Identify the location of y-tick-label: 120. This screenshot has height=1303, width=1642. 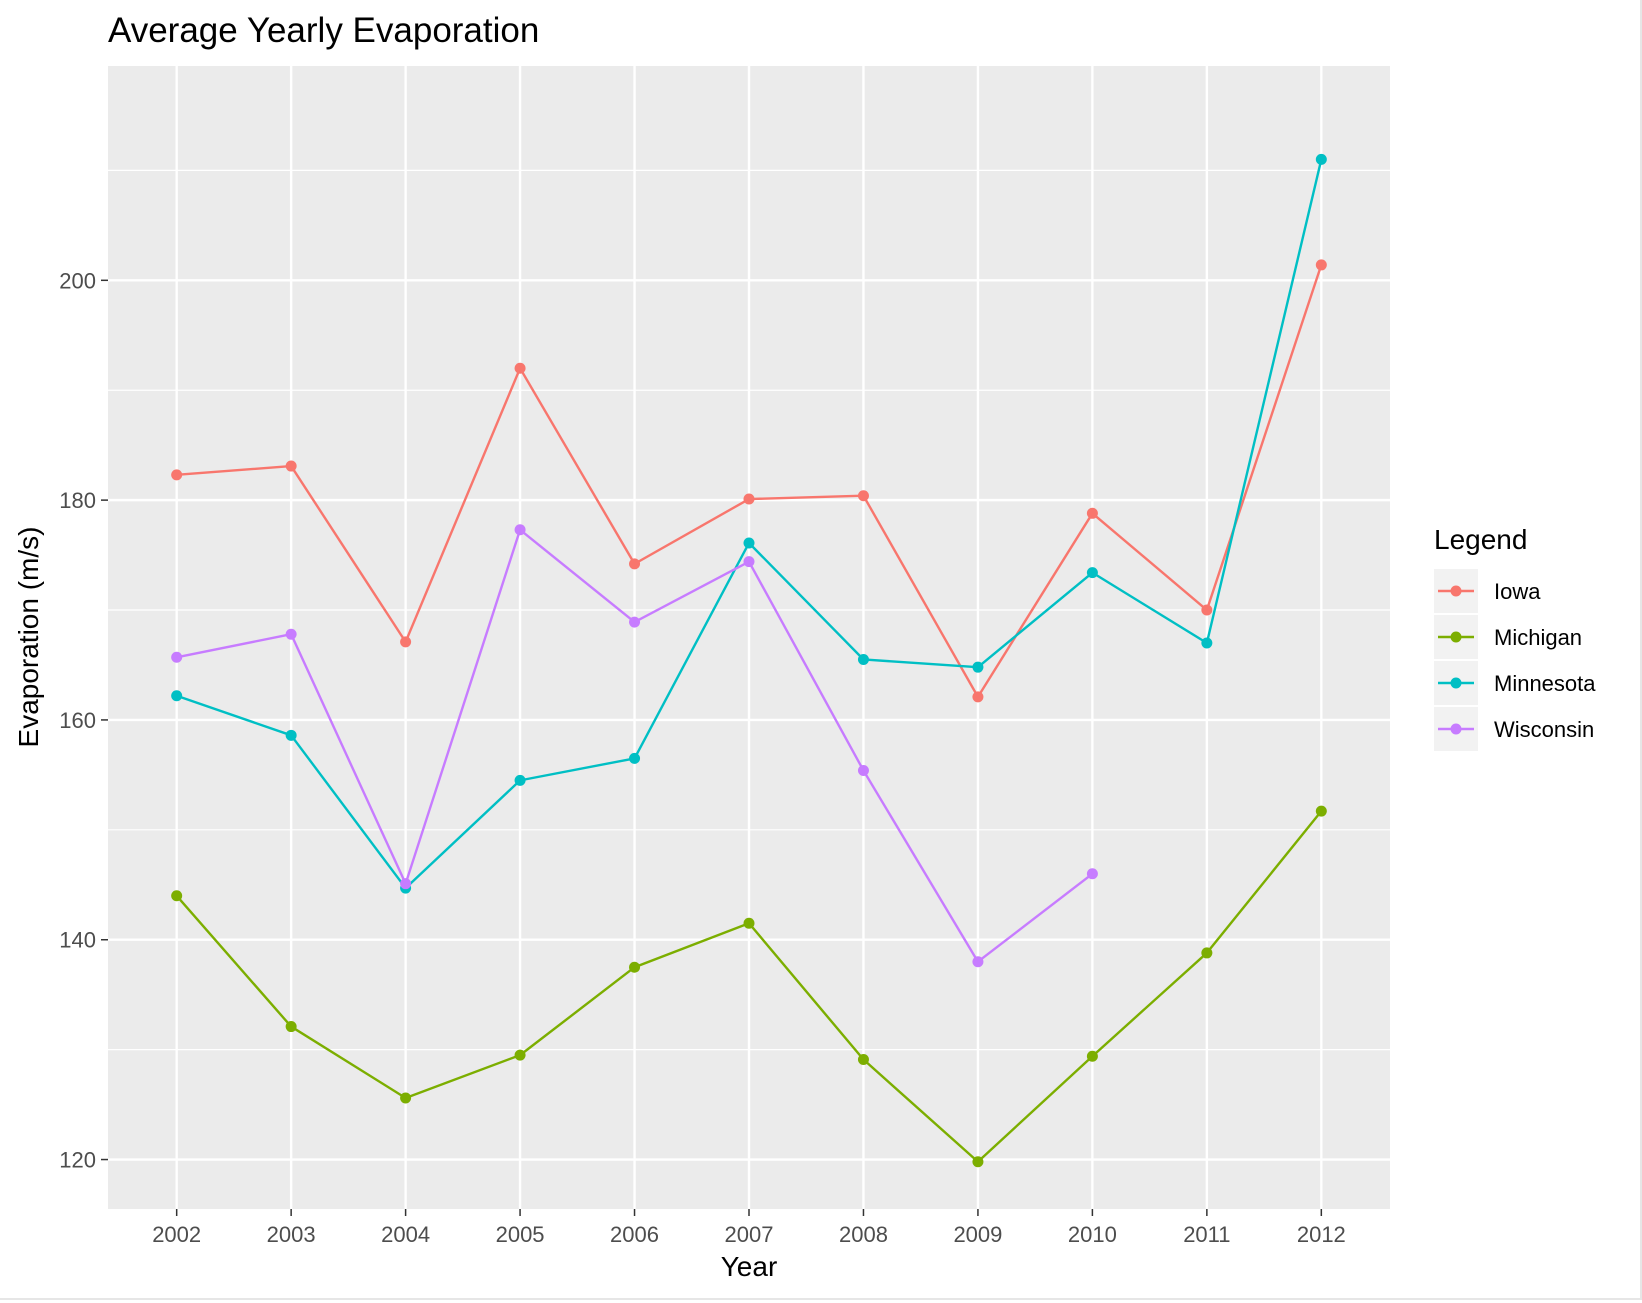
(77, 1160).